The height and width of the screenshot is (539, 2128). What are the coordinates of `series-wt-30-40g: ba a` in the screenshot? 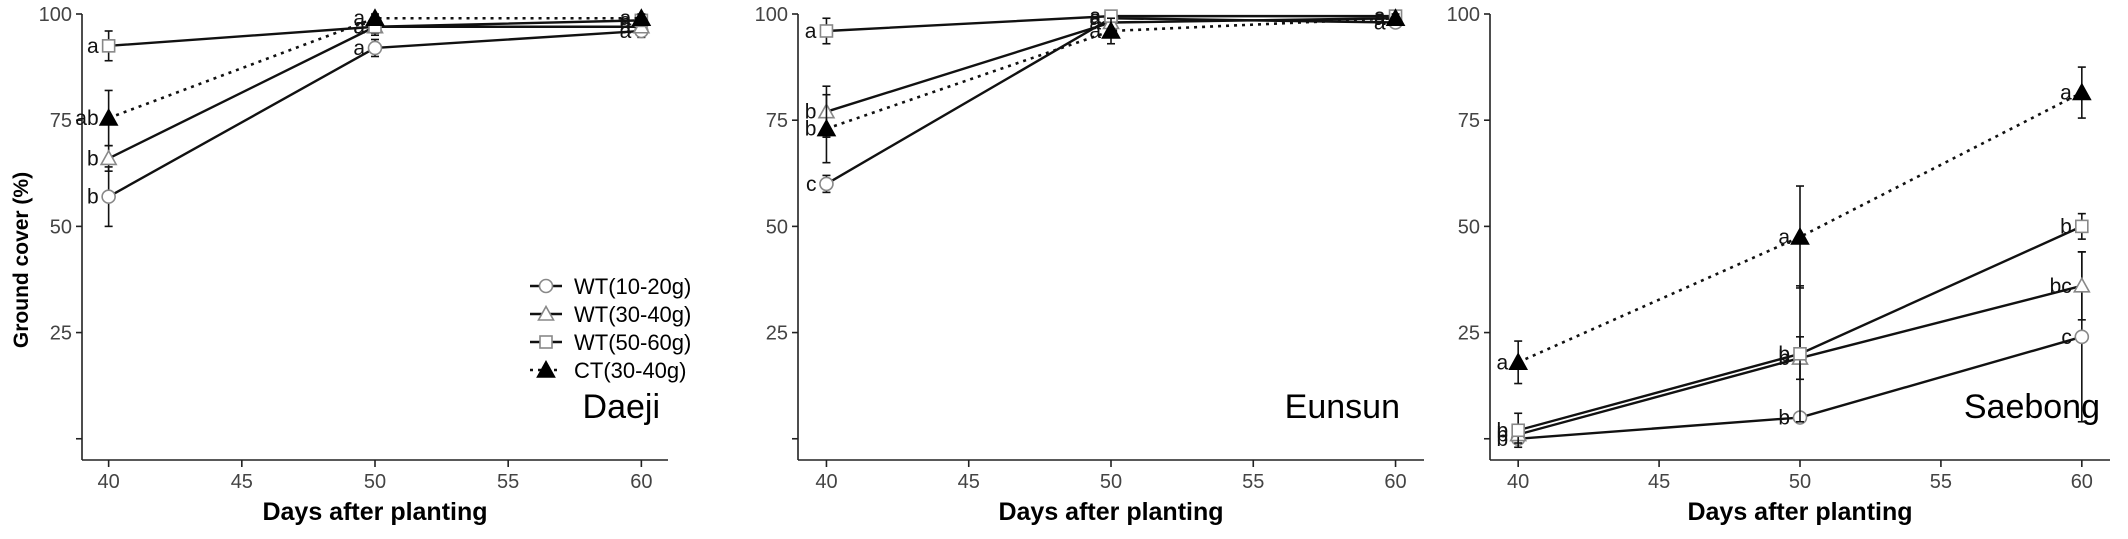 It's located at (369, 94).